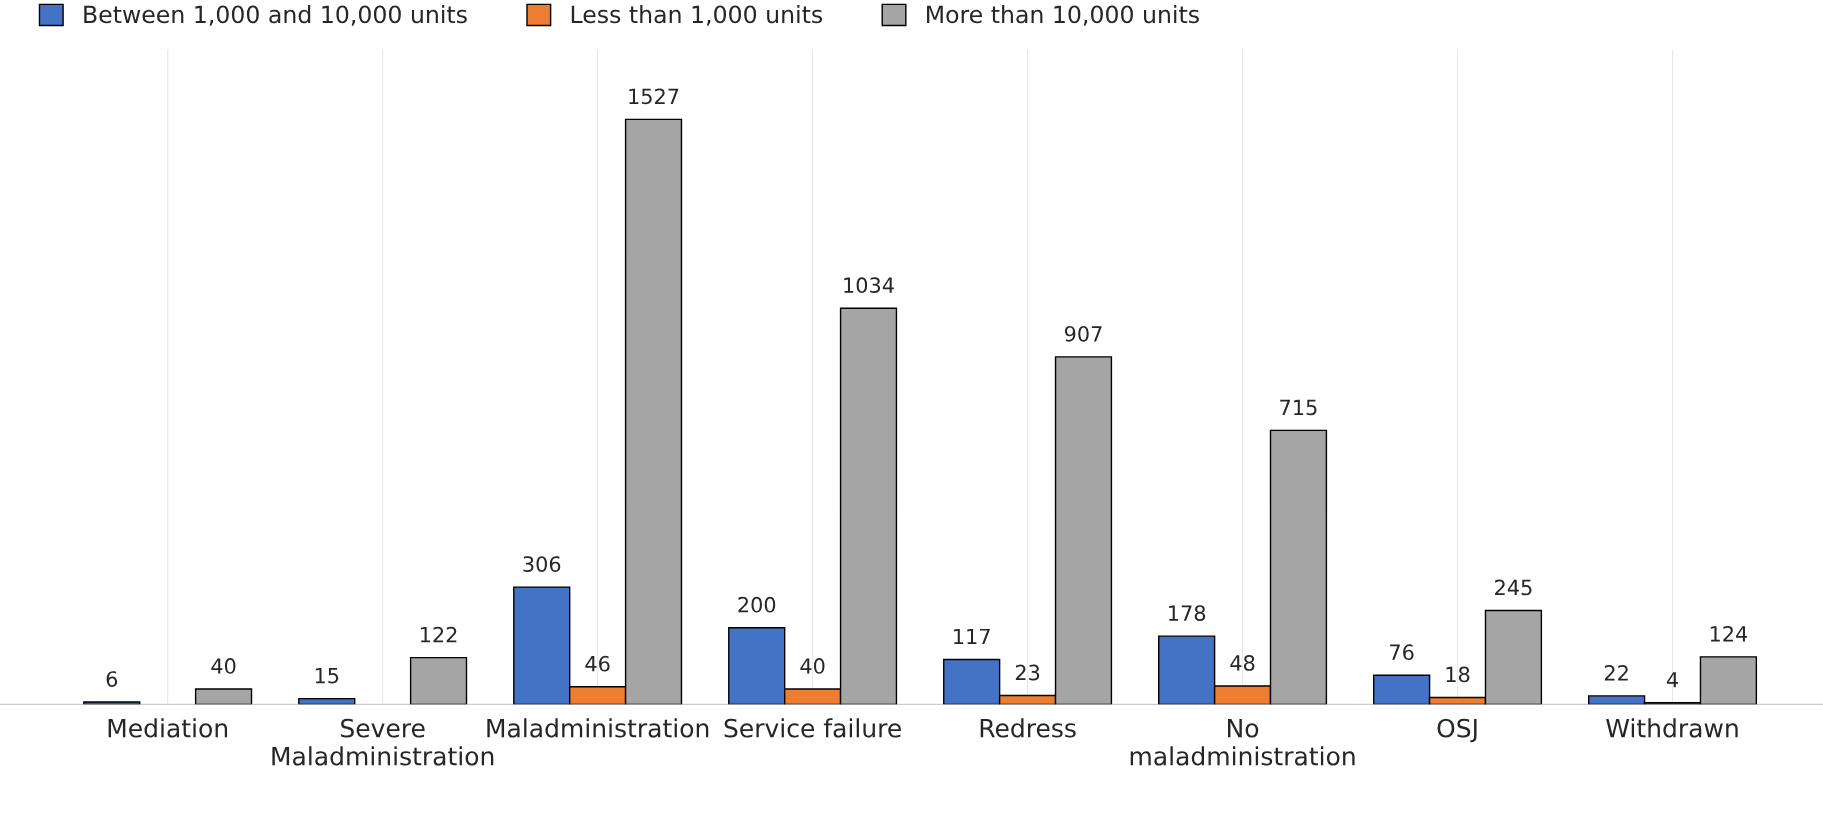 This screenshot has width=1823, height=819. I want to click on data-label: 23, so click(1027, 672).